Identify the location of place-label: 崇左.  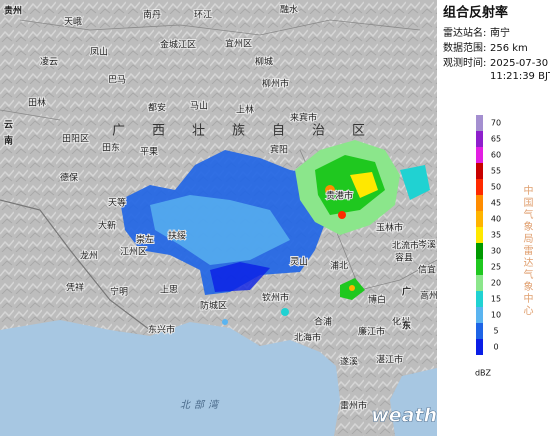
(145, 240).